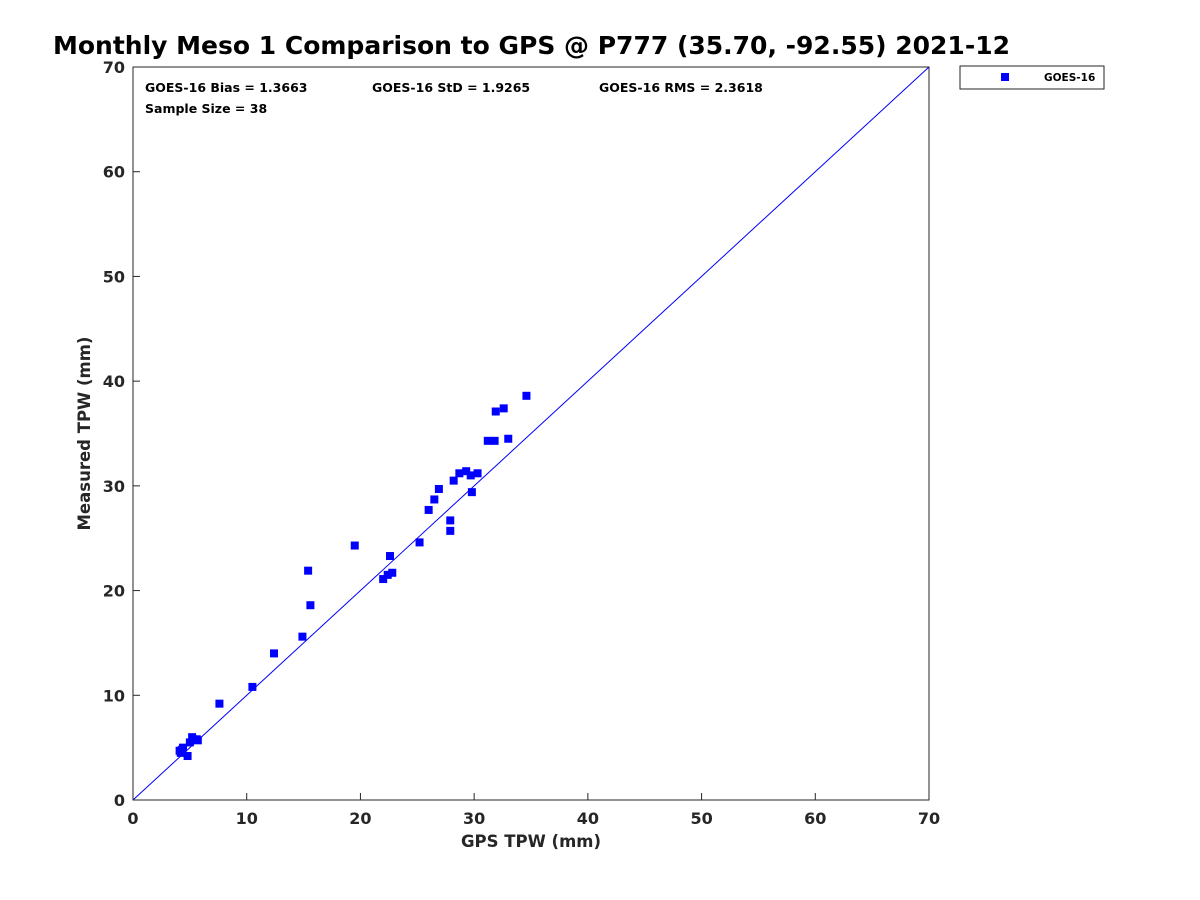  What do you see at coordinates (247, 818) in the screenshot?
I see `x-tick-label: 10` at bounding box center [247, 818].